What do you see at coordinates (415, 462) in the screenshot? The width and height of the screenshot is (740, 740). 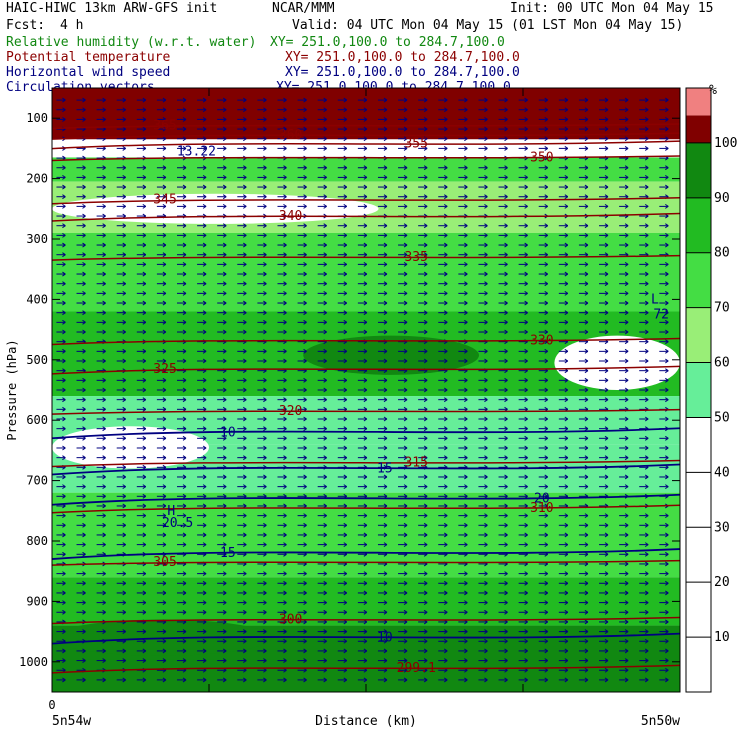 I see `theta-contour-label: 315` at bounding box center [415, 462].